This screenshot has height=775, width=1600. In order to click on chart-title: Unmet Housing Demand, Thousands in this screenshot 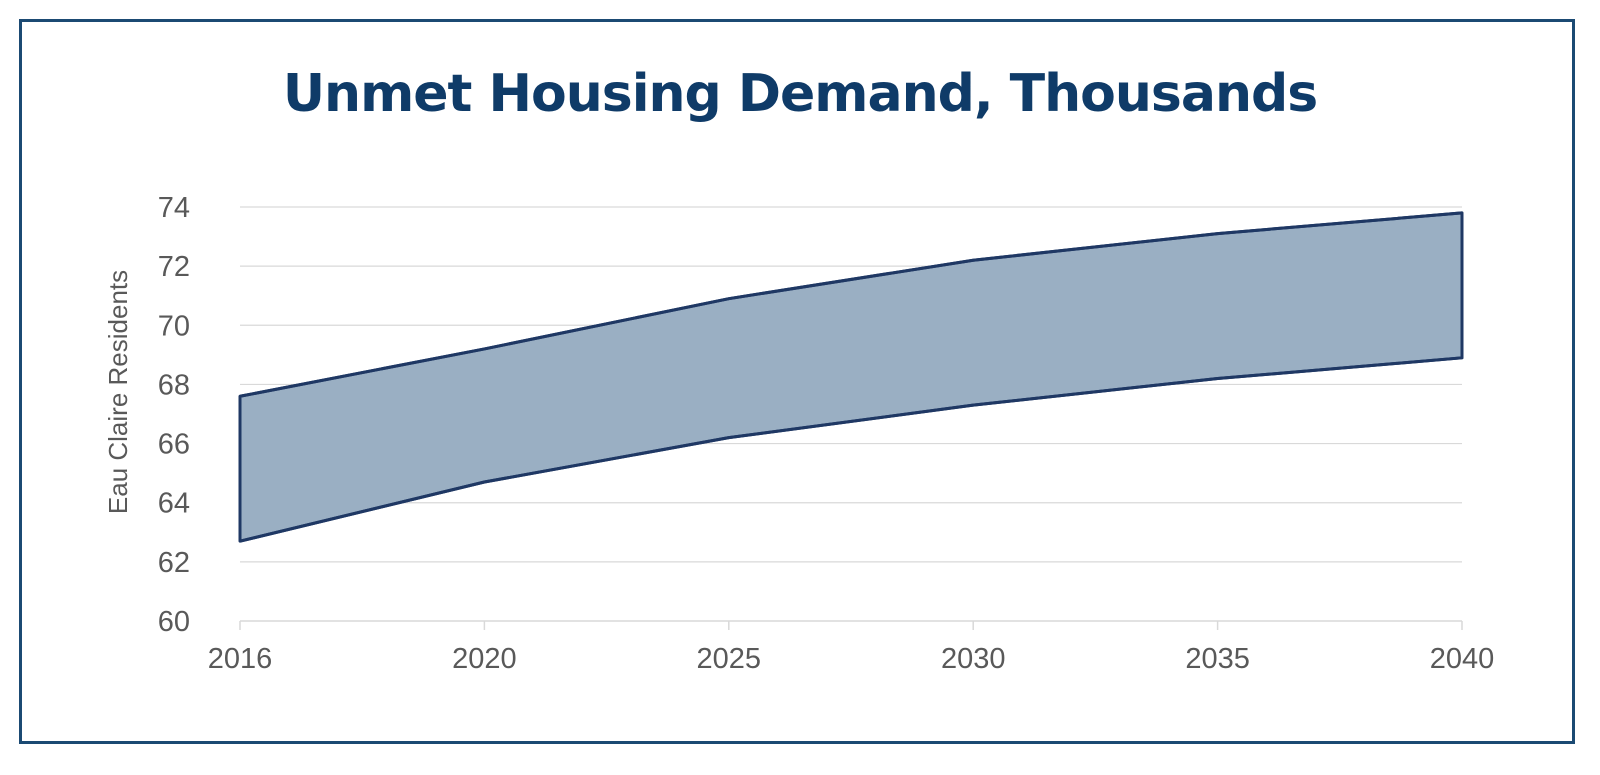, I will do `click(800, 94)`.